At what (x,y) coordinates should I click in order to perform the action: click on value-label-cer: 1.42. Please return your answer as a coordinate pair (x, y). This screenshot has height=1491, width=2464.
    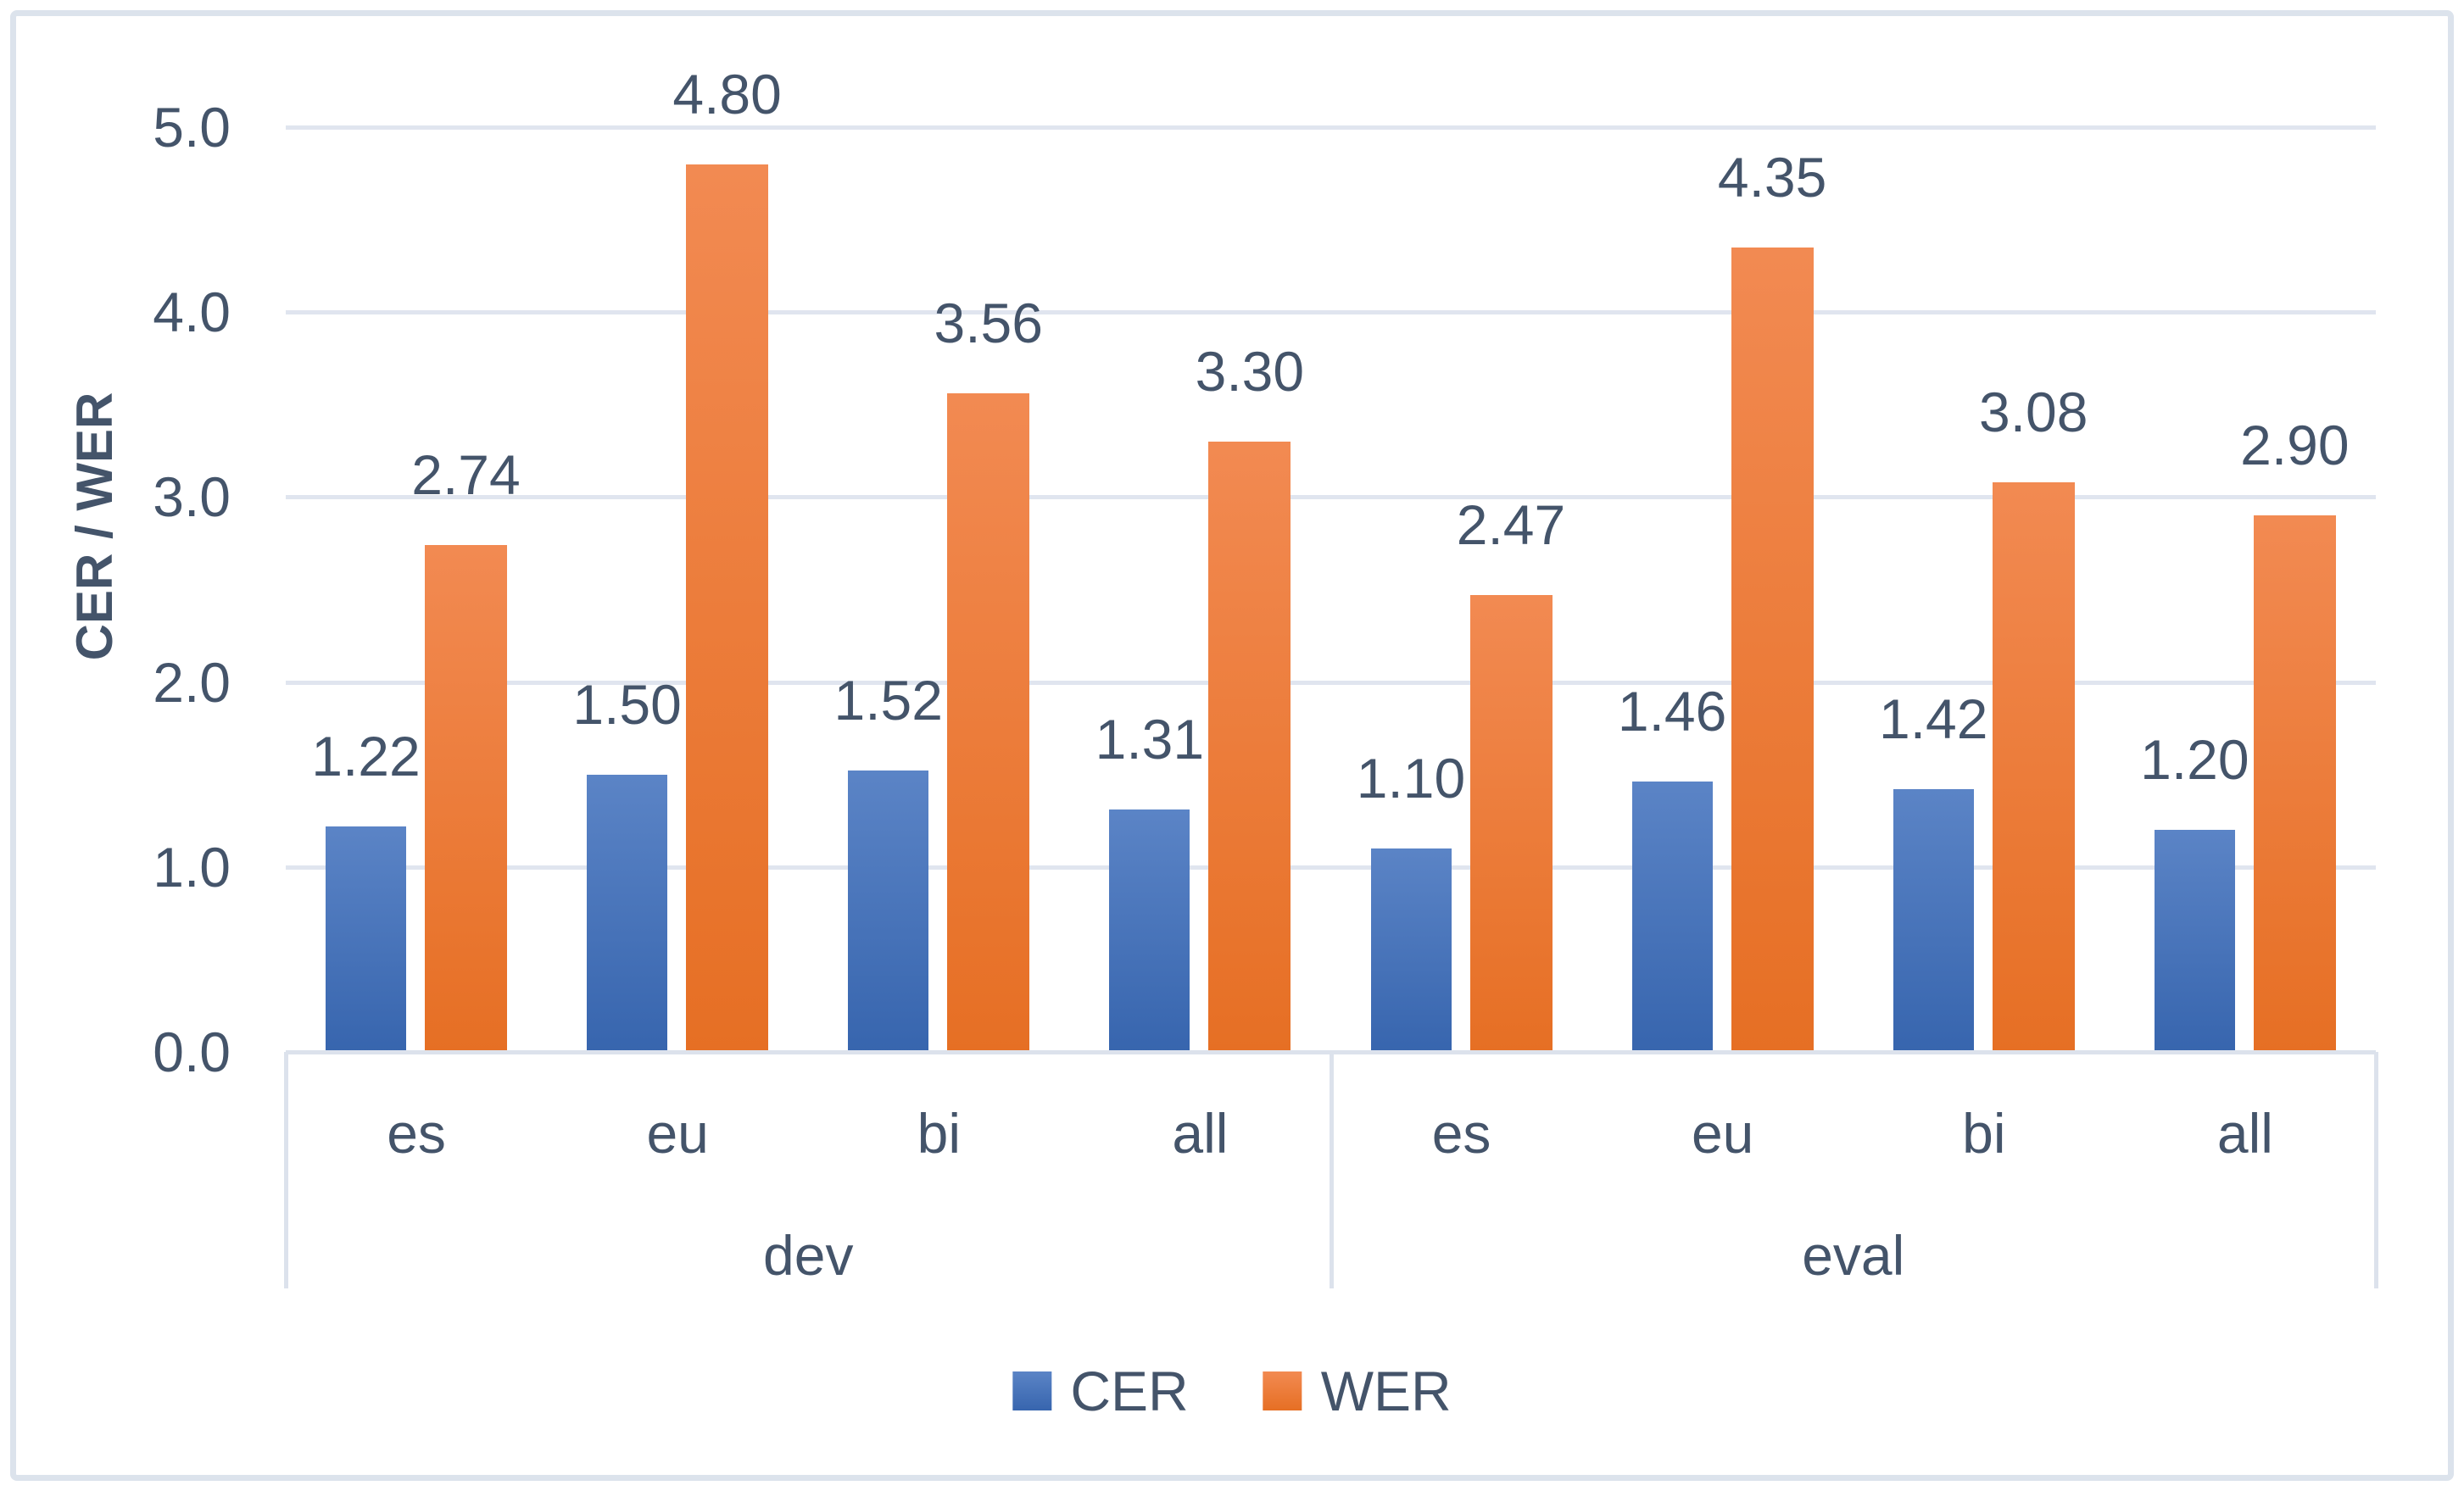
    Looking at the image, I should click on (1933, 719).